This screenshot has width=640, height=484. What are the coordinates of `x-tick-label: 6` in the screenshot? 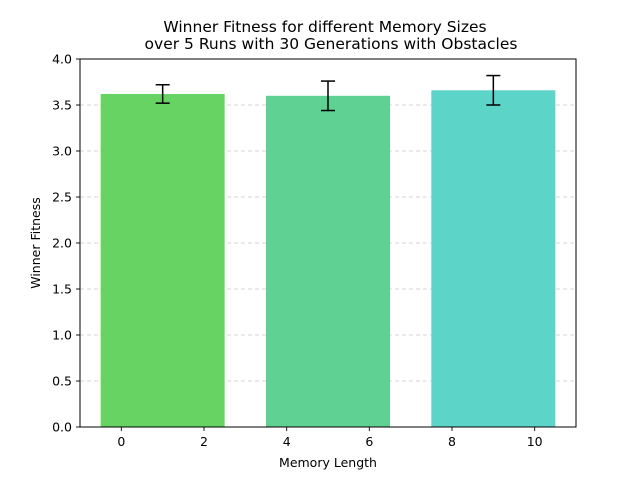 It's located at (369, 441).